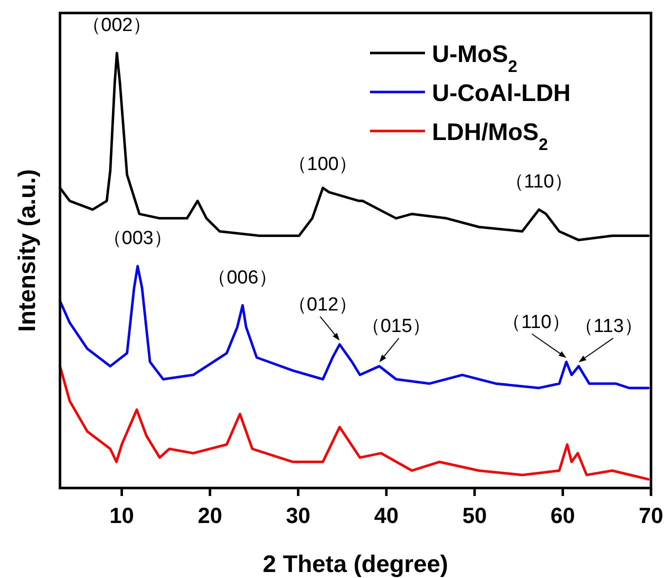  I want to click on x-tick-label: 40, so click(386, 515).